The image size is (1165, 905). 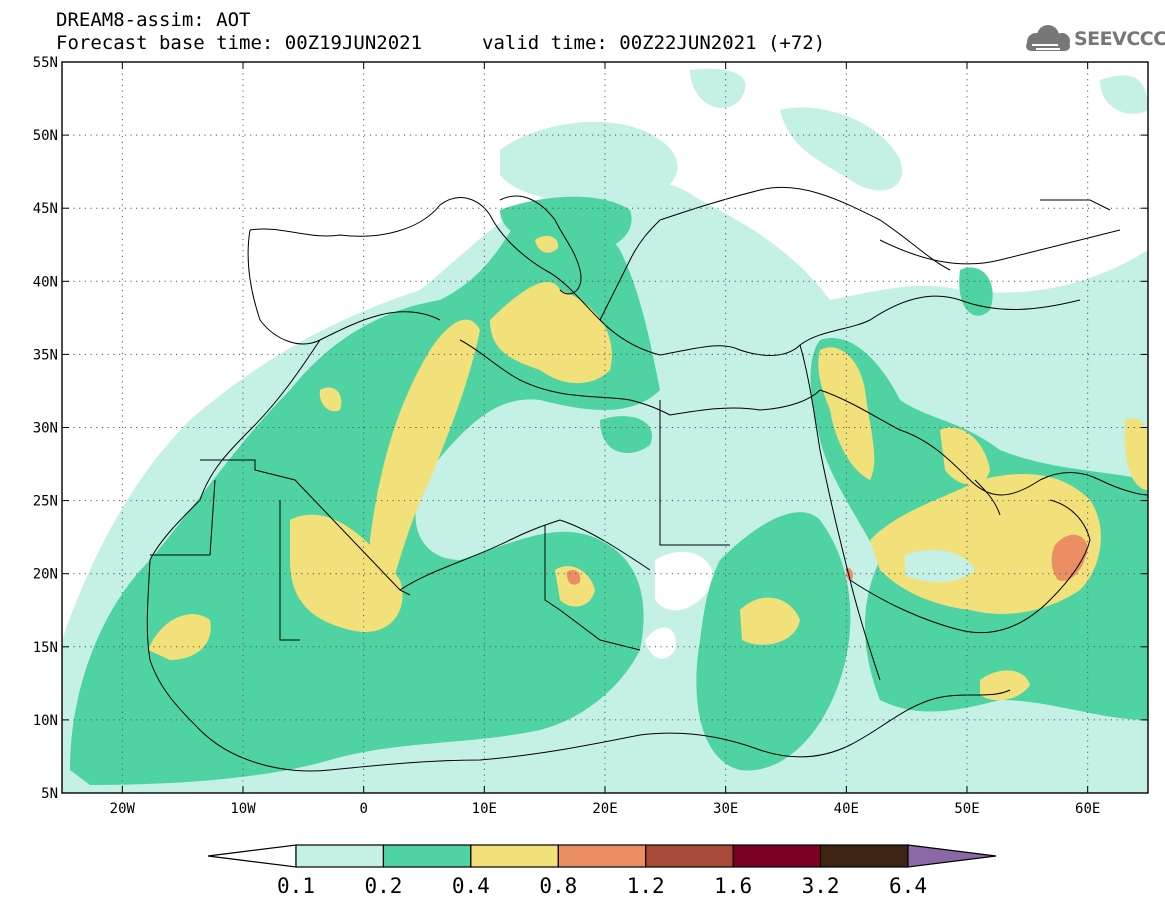 What do you see at coordinates (296, 886) in the screenshot?
I see `colorbar-label: 0.1` at bounding box center [296, 886].